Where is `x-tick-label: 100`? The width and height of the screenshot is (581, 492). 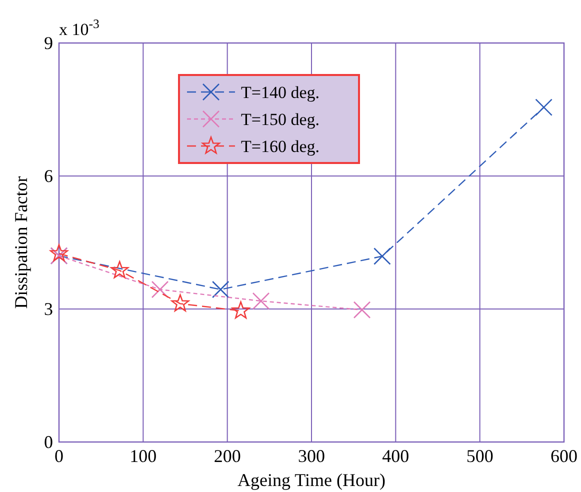 x-tick-label: 100 is located at coordinates (143, 456).